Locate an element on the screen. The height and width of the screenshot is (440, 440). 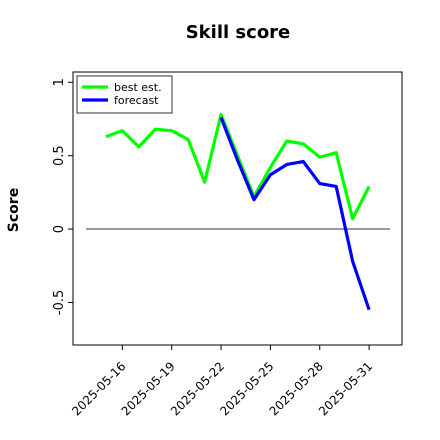
y-tick-label: 0 is located at coordinates (59, 229).